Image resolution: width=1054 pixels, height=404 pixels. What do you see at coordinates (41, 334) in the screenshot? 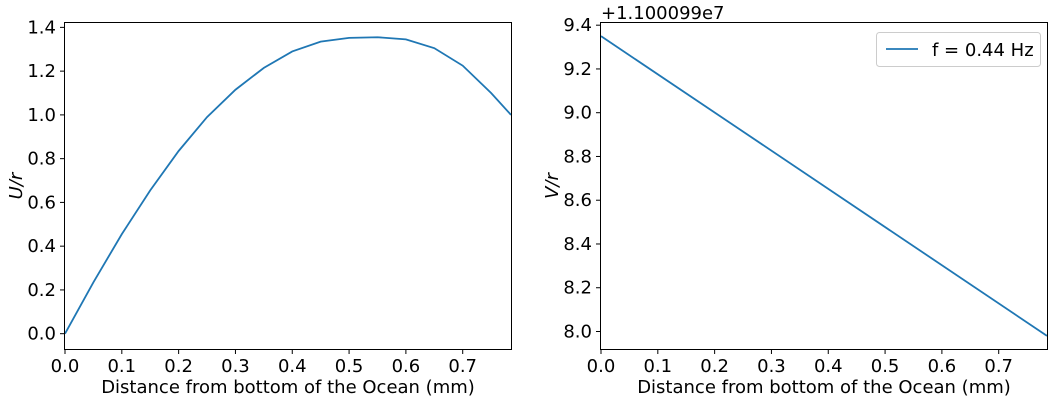
I see `y-tick-label: 0.0` at bounding box center [41, 334].